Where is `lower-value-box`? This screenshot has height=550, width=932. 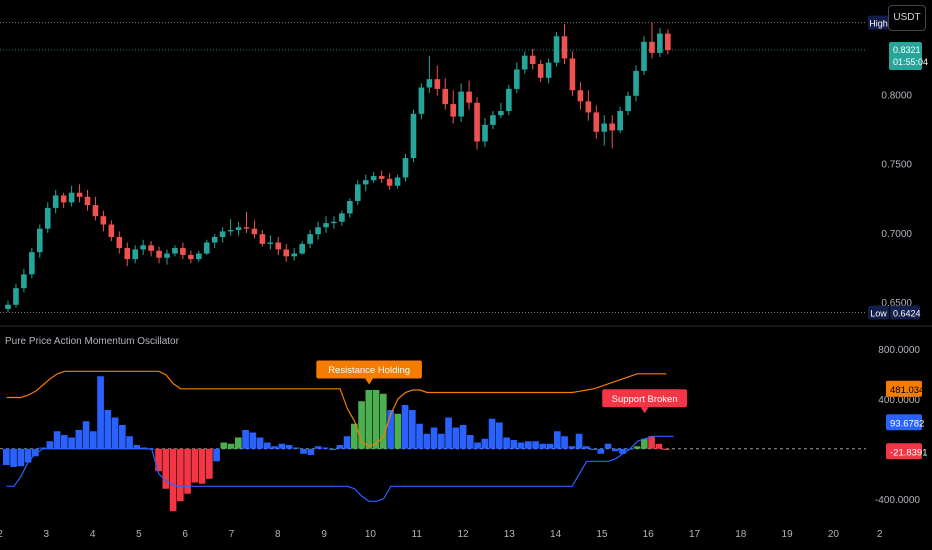
lower-value-box is located at coordinates (904, 451).